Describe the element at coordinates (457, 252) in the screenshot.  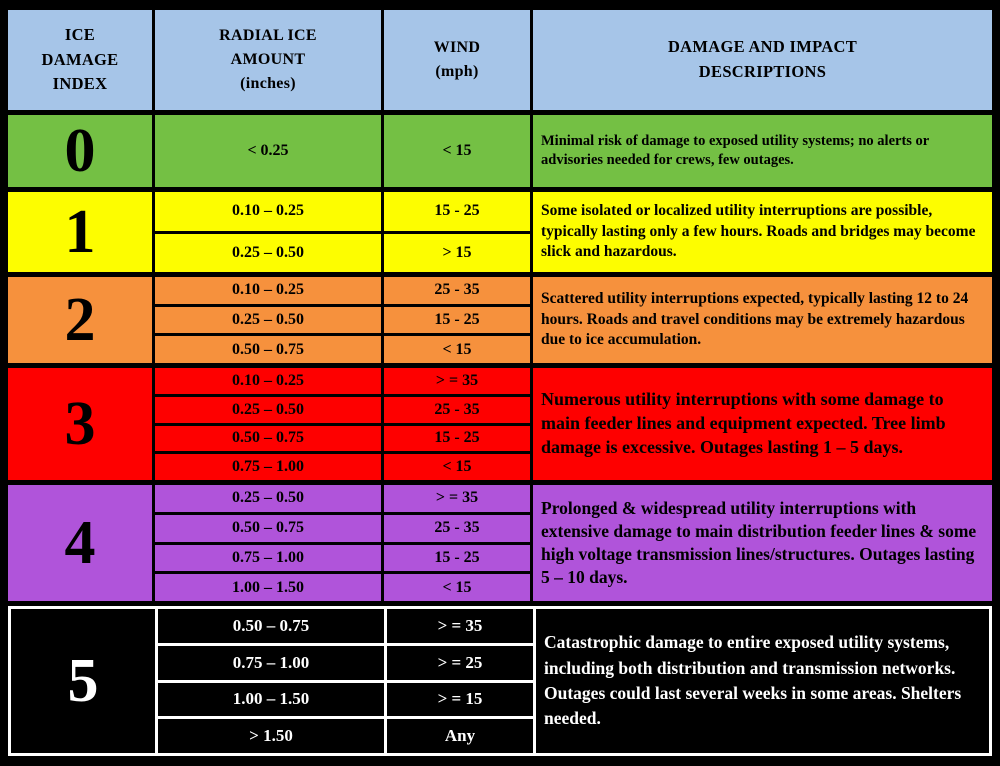
I see `wind-cell: > 15` at that location.